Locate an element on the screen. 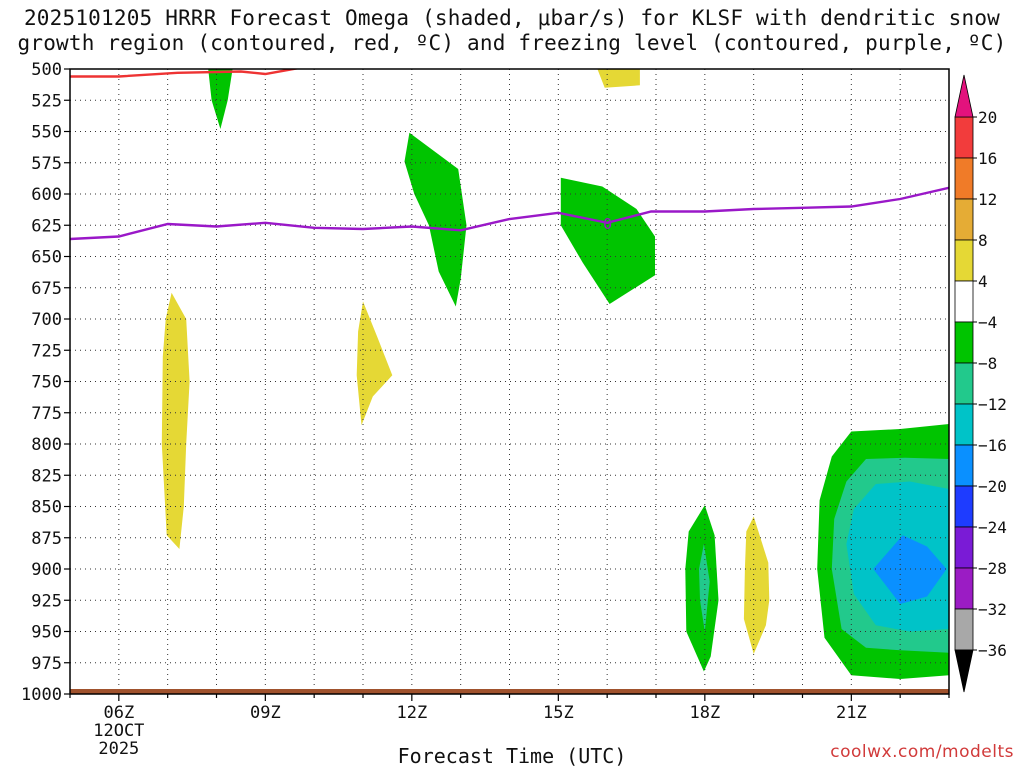 The image size is (1024, 768). colorbar-label-8: −16 is located at coordinates (992, 445).